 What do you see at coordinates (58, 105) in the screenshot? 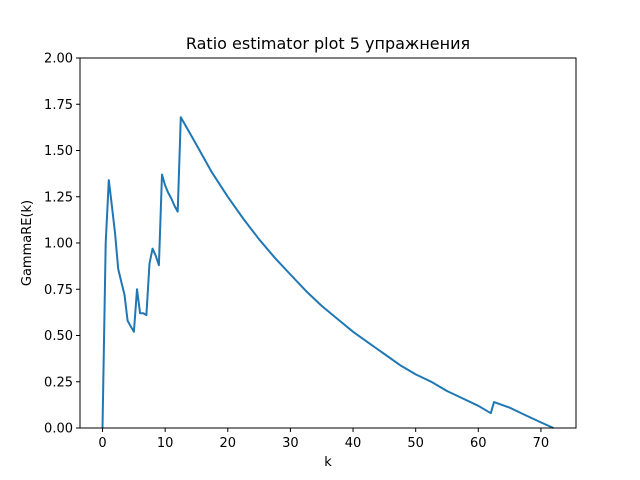
I see `y-tick-label: 1.75` at bounding box center [58, 105].